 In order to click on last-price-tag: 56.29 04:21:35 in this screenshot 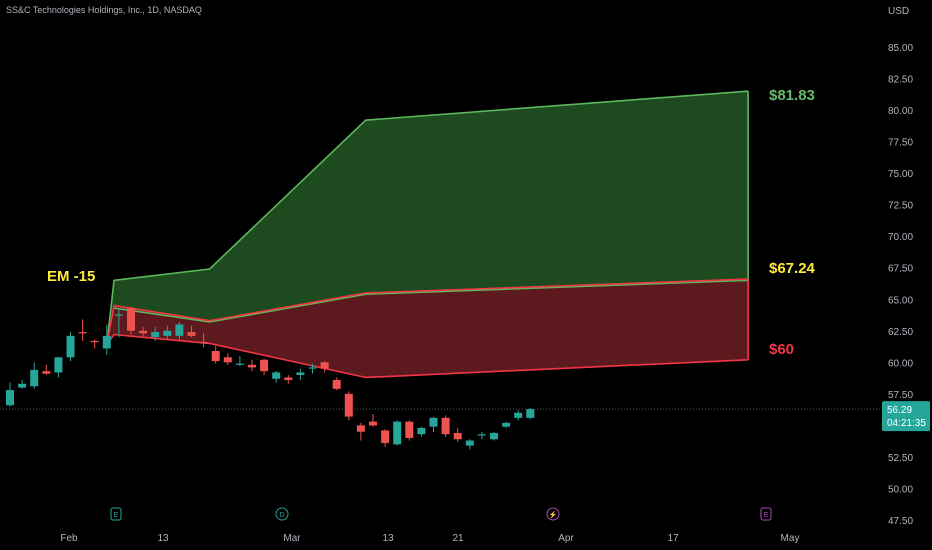, I will do `click(906, 416)`.